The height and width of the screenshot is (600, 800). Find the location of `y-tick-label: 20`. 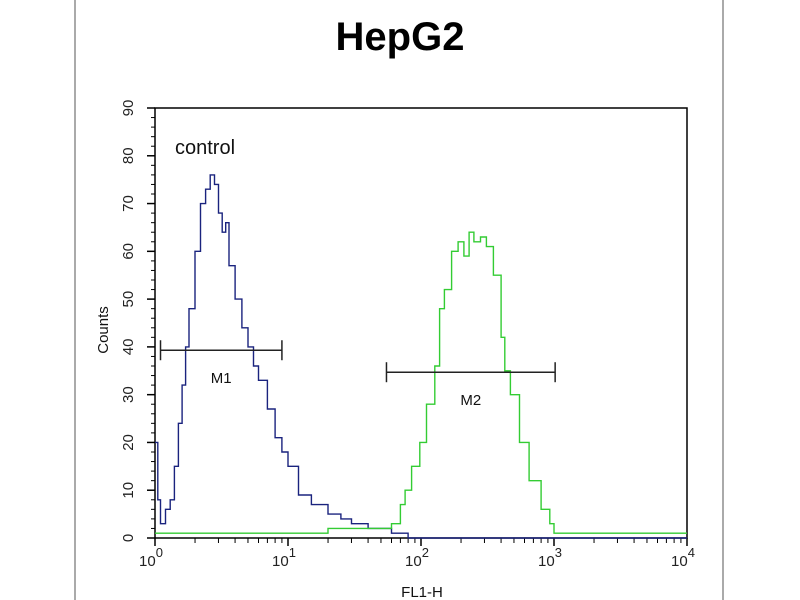

y-tick-label: 20 is located at coordinates (128, 442).